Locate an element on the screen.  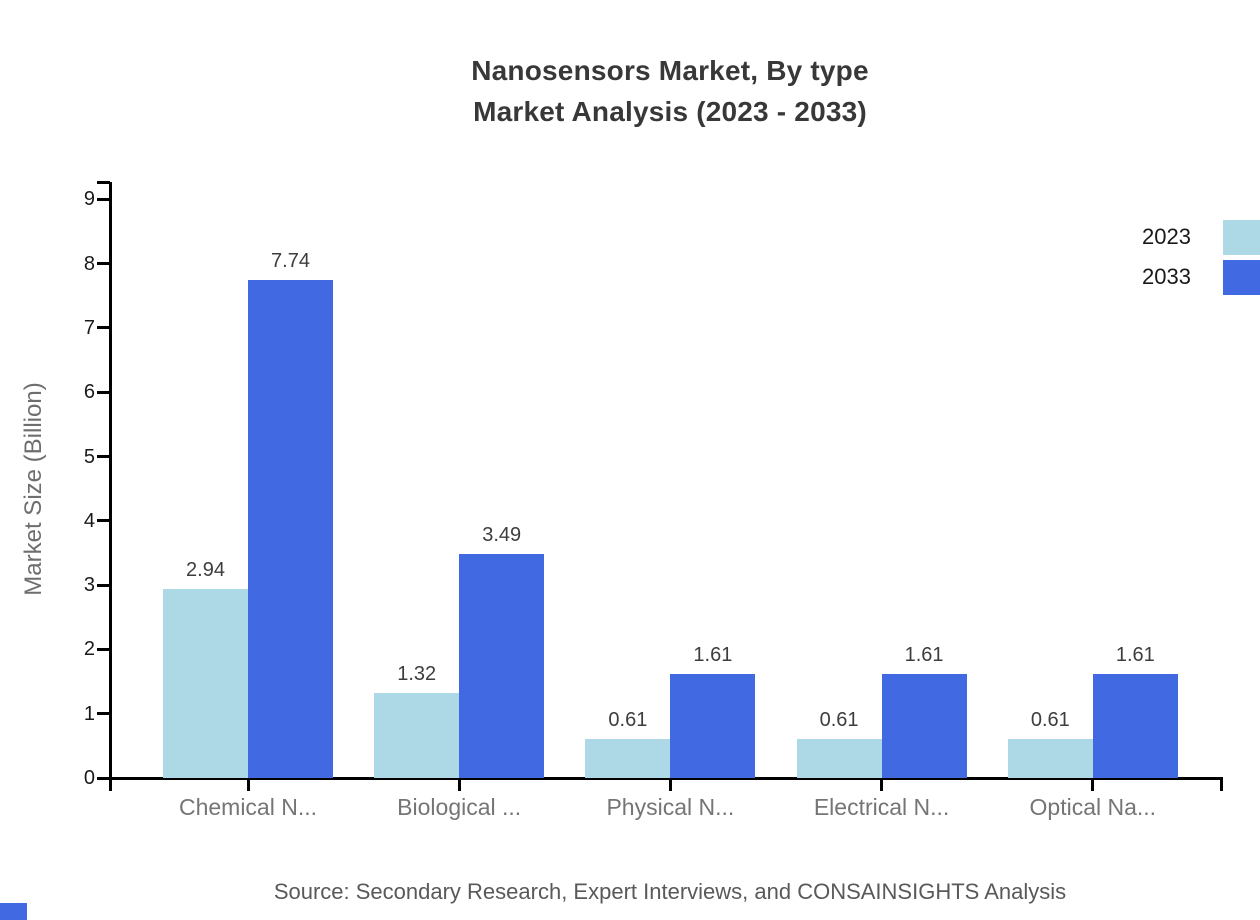
y-tick-label: 9 is located at coordinates (89, 199).